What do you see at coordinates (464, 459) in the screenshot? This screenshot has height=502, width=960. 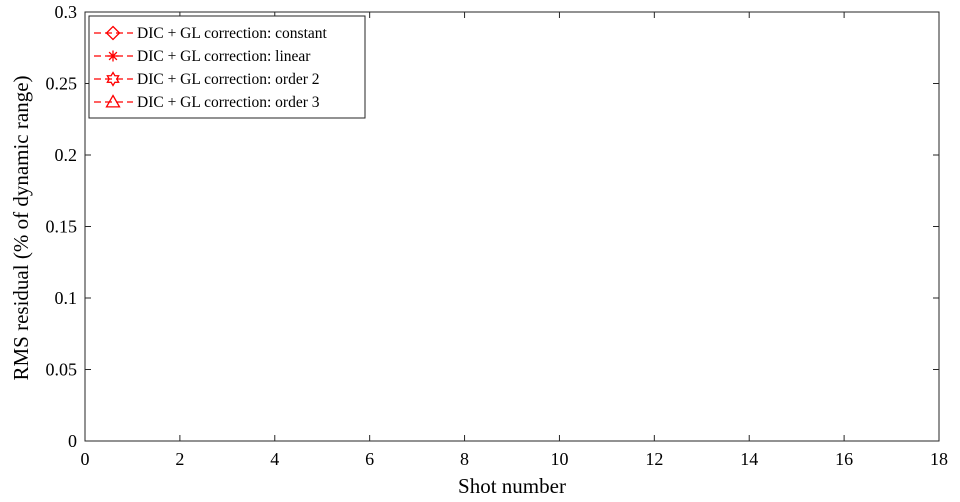 I see `x-tick-label: 8` at bounding box center [464, 459].